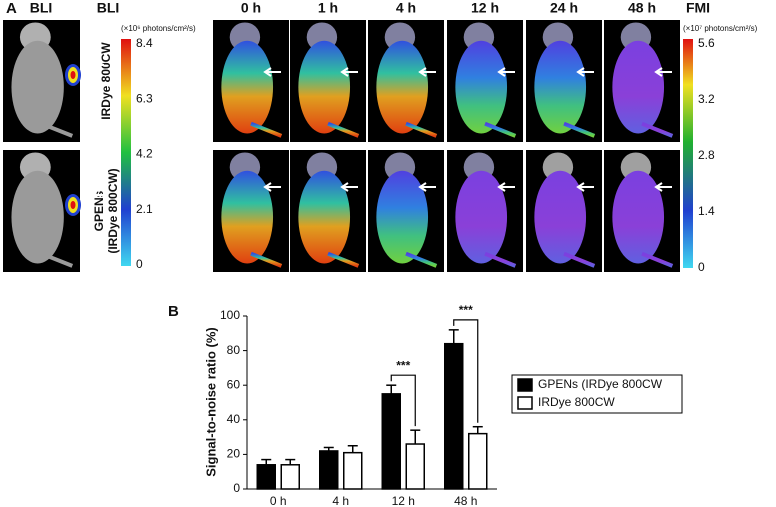 Image resolution: width=776 pixels, height=507 pixels. Describe the element at coordinates (234, 384) in the screenshot. I see `y-tick-label: 60` at that location.